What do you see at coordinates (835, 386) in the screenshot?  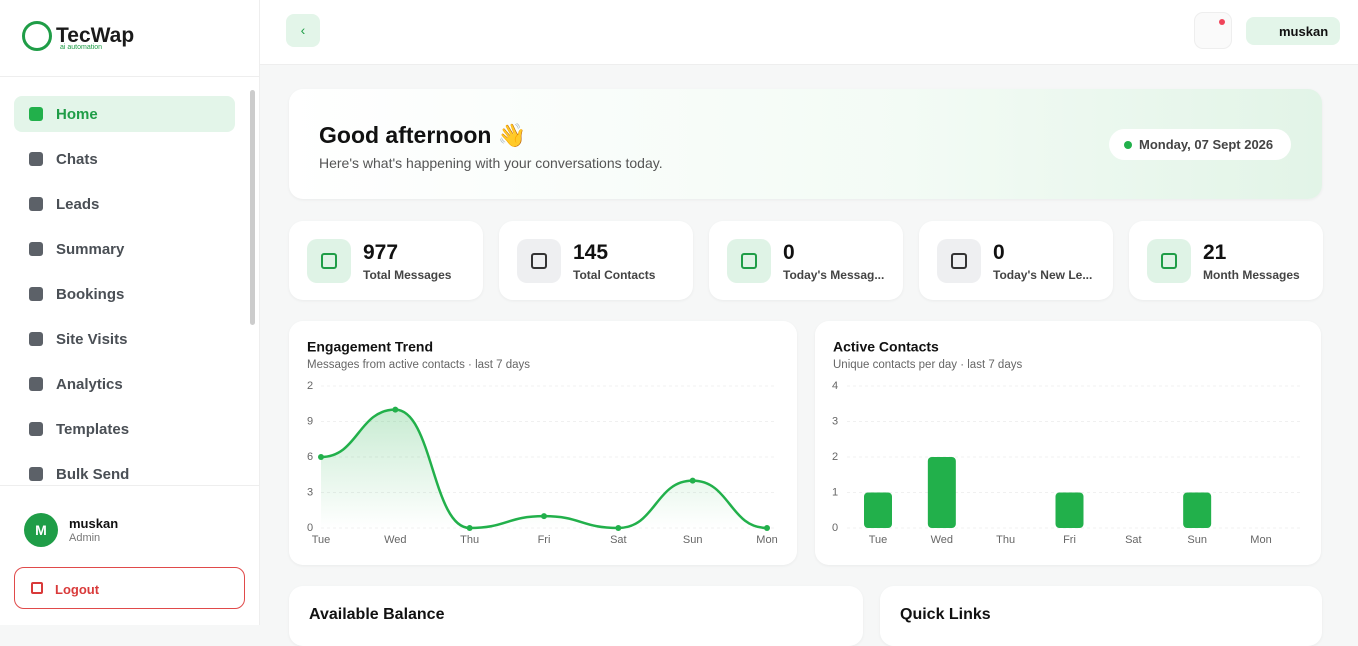 I see `y-tick-label: 4` at bounding box center [835, 386].